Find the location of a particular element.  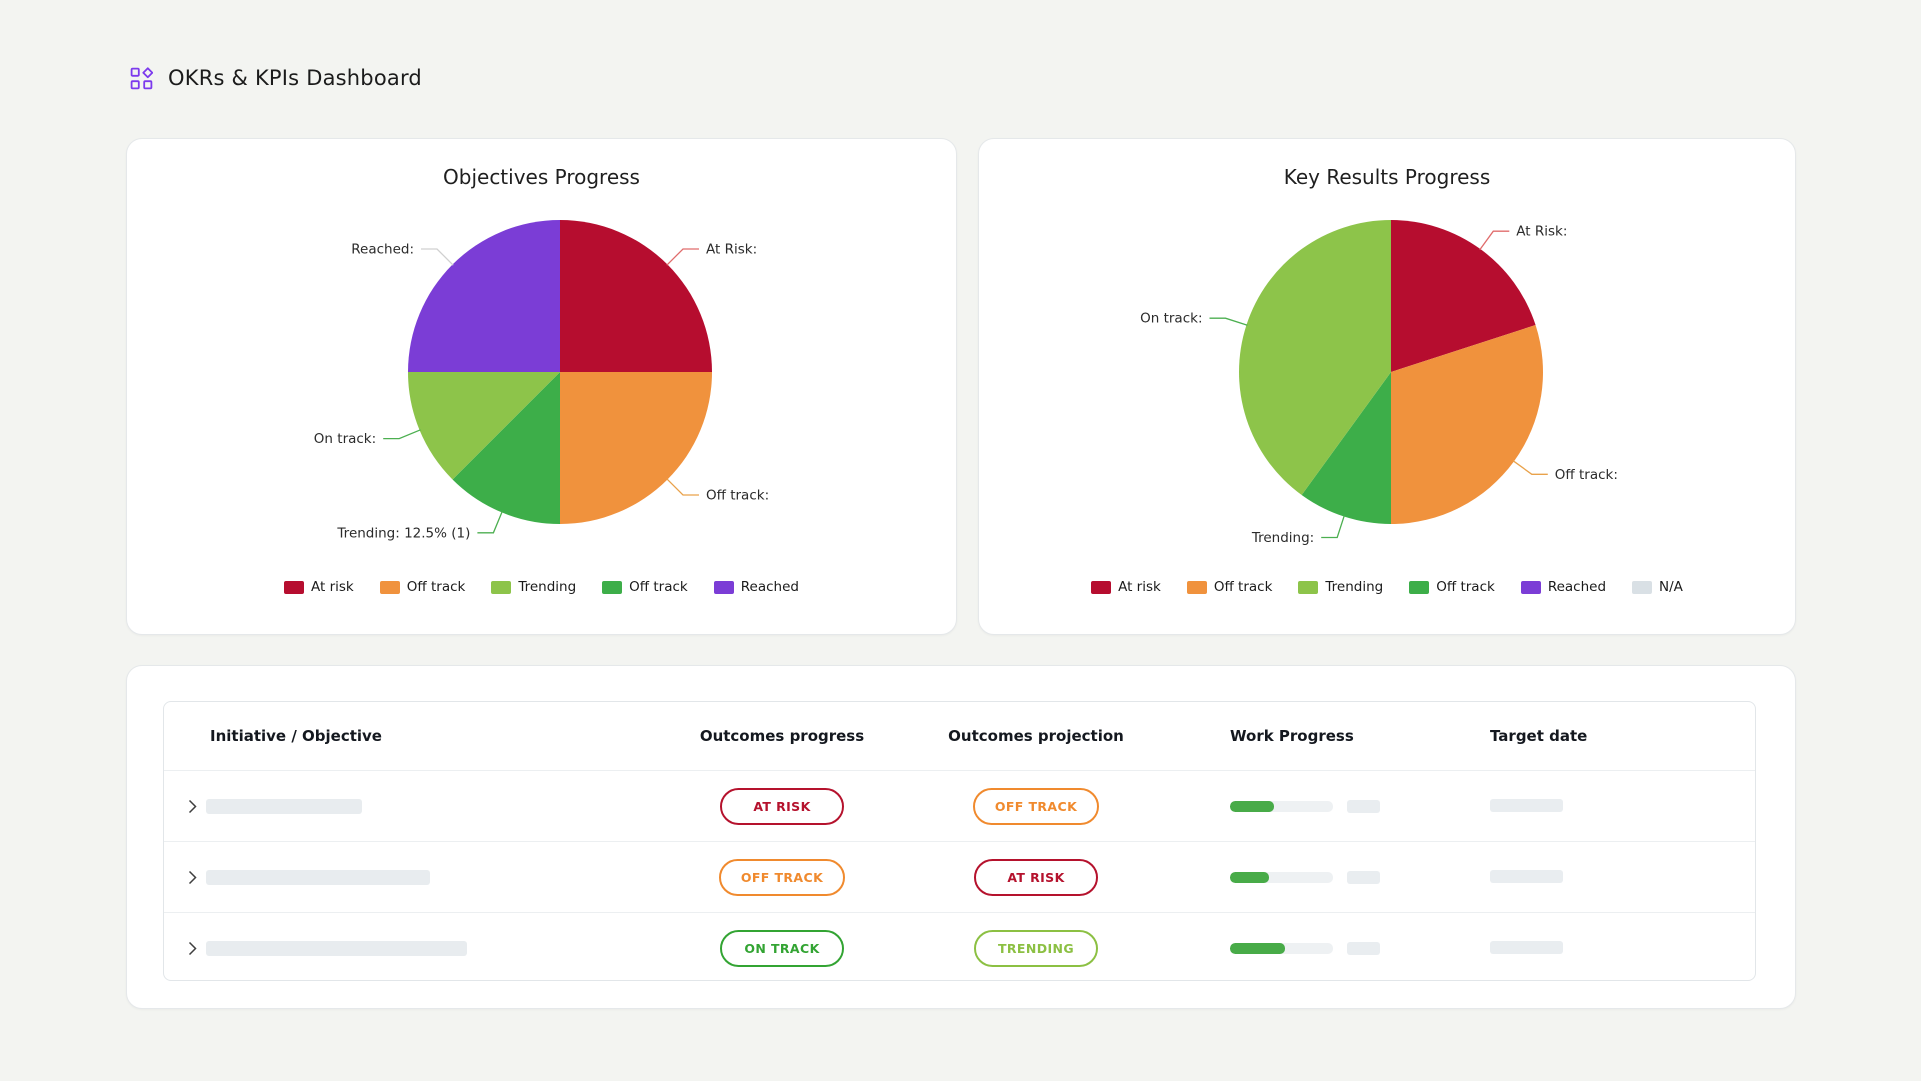

status-badge: AT RISK is located at coordinates (782, 806).